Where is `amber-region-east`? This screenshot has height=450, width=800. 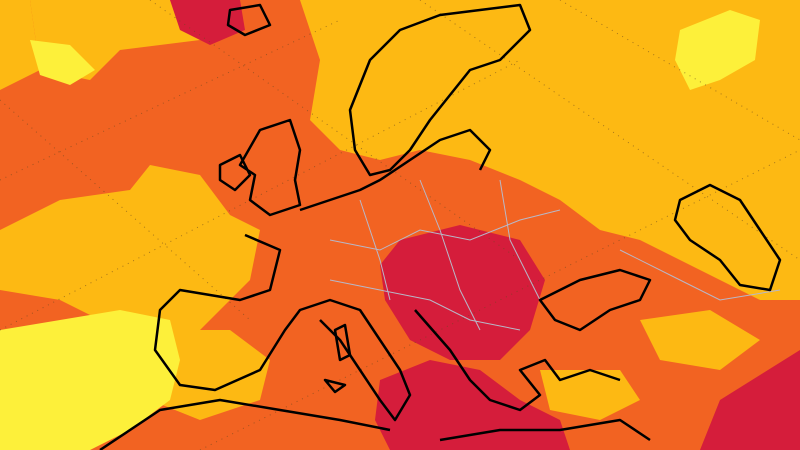 amber-region-east is located at coordinates (700, 340).